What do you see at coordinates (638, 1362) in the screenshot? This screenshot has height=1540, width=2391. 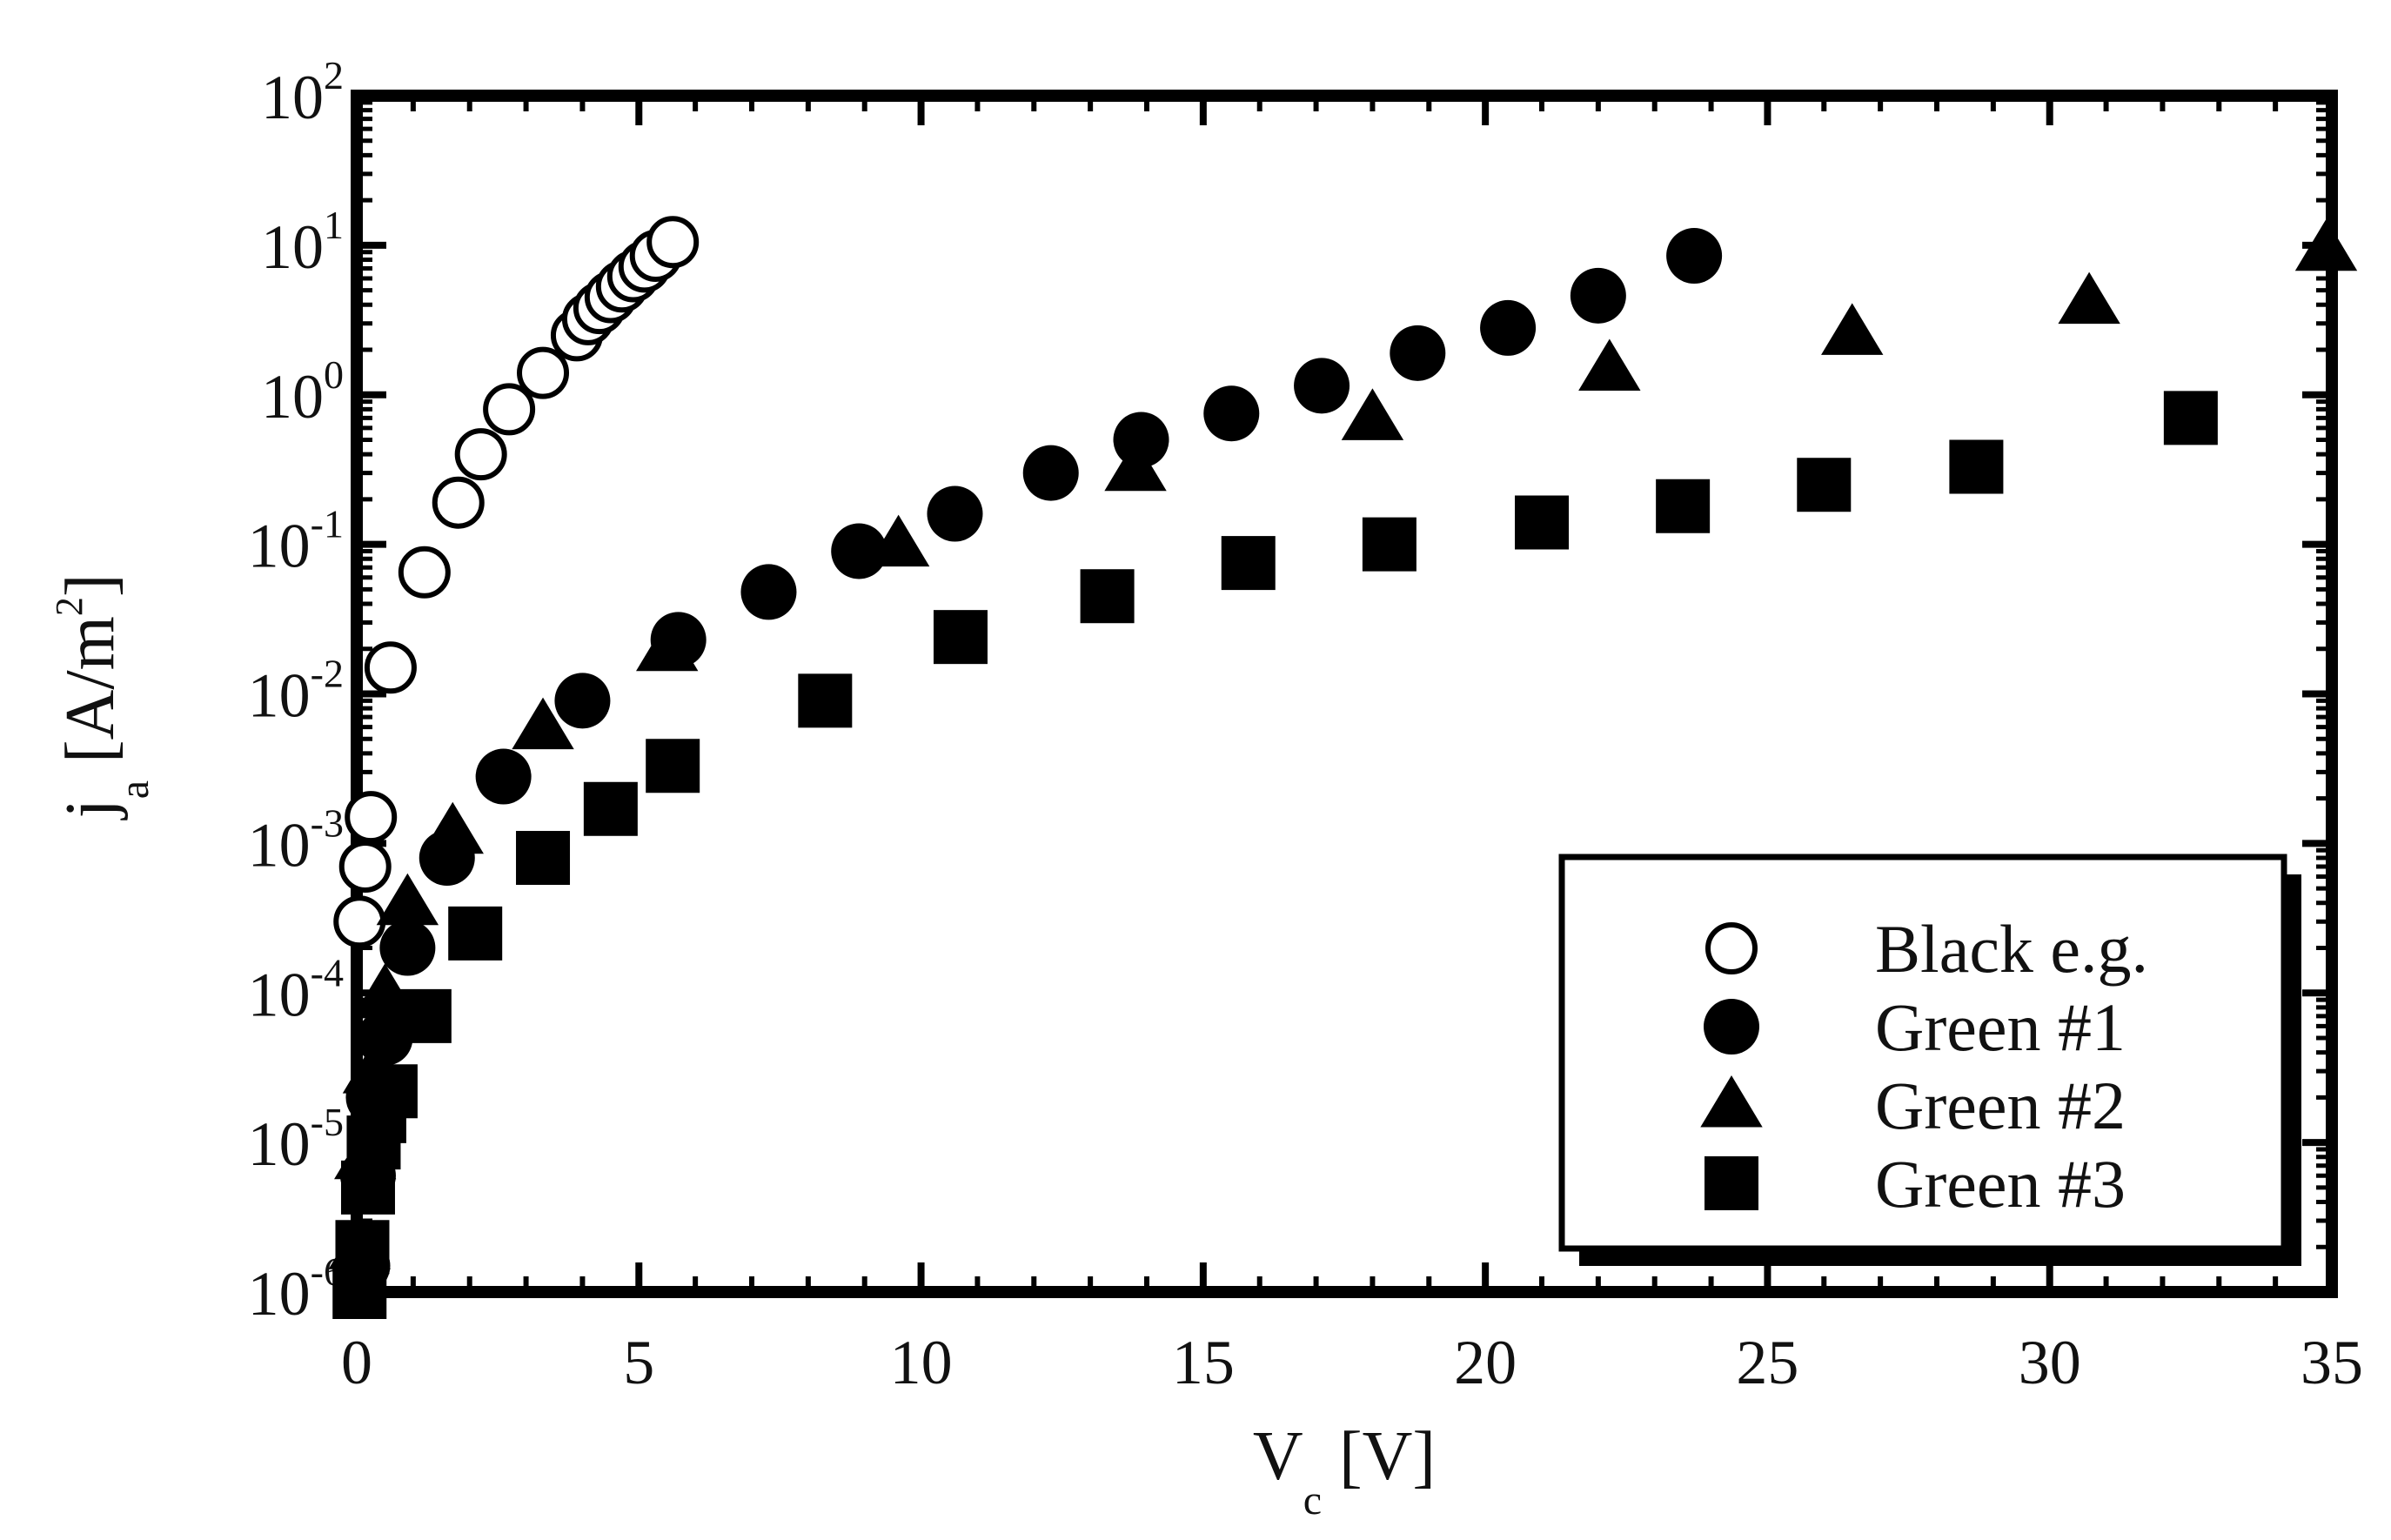 I see `x-tick-label: 5` at bounding box center [638, 1362].